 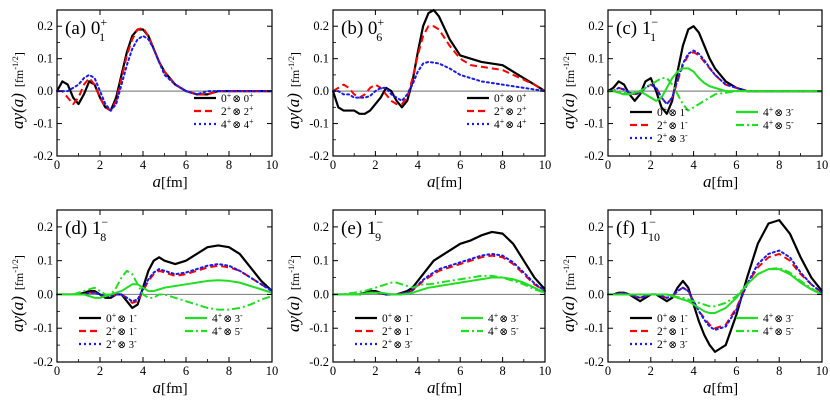 What do you see at coordinates (362, 229) in the screenshot?
I see `panel-title: (e) 1− 9` at bounding box center [362, 229].